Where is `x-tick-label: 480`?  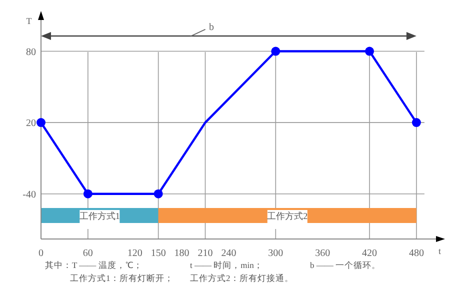
x-tick-label: 480 is located at coordinates (416, 253).